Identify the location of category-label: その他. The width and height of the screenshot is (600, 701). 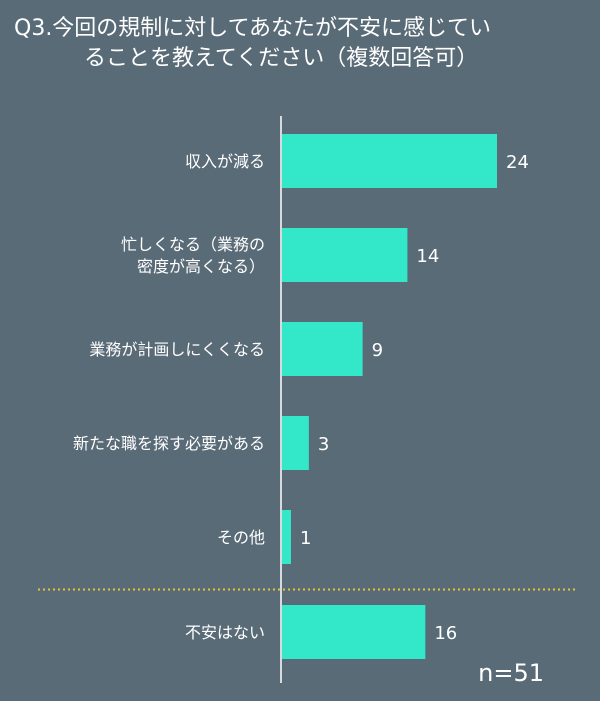
(241, 537).